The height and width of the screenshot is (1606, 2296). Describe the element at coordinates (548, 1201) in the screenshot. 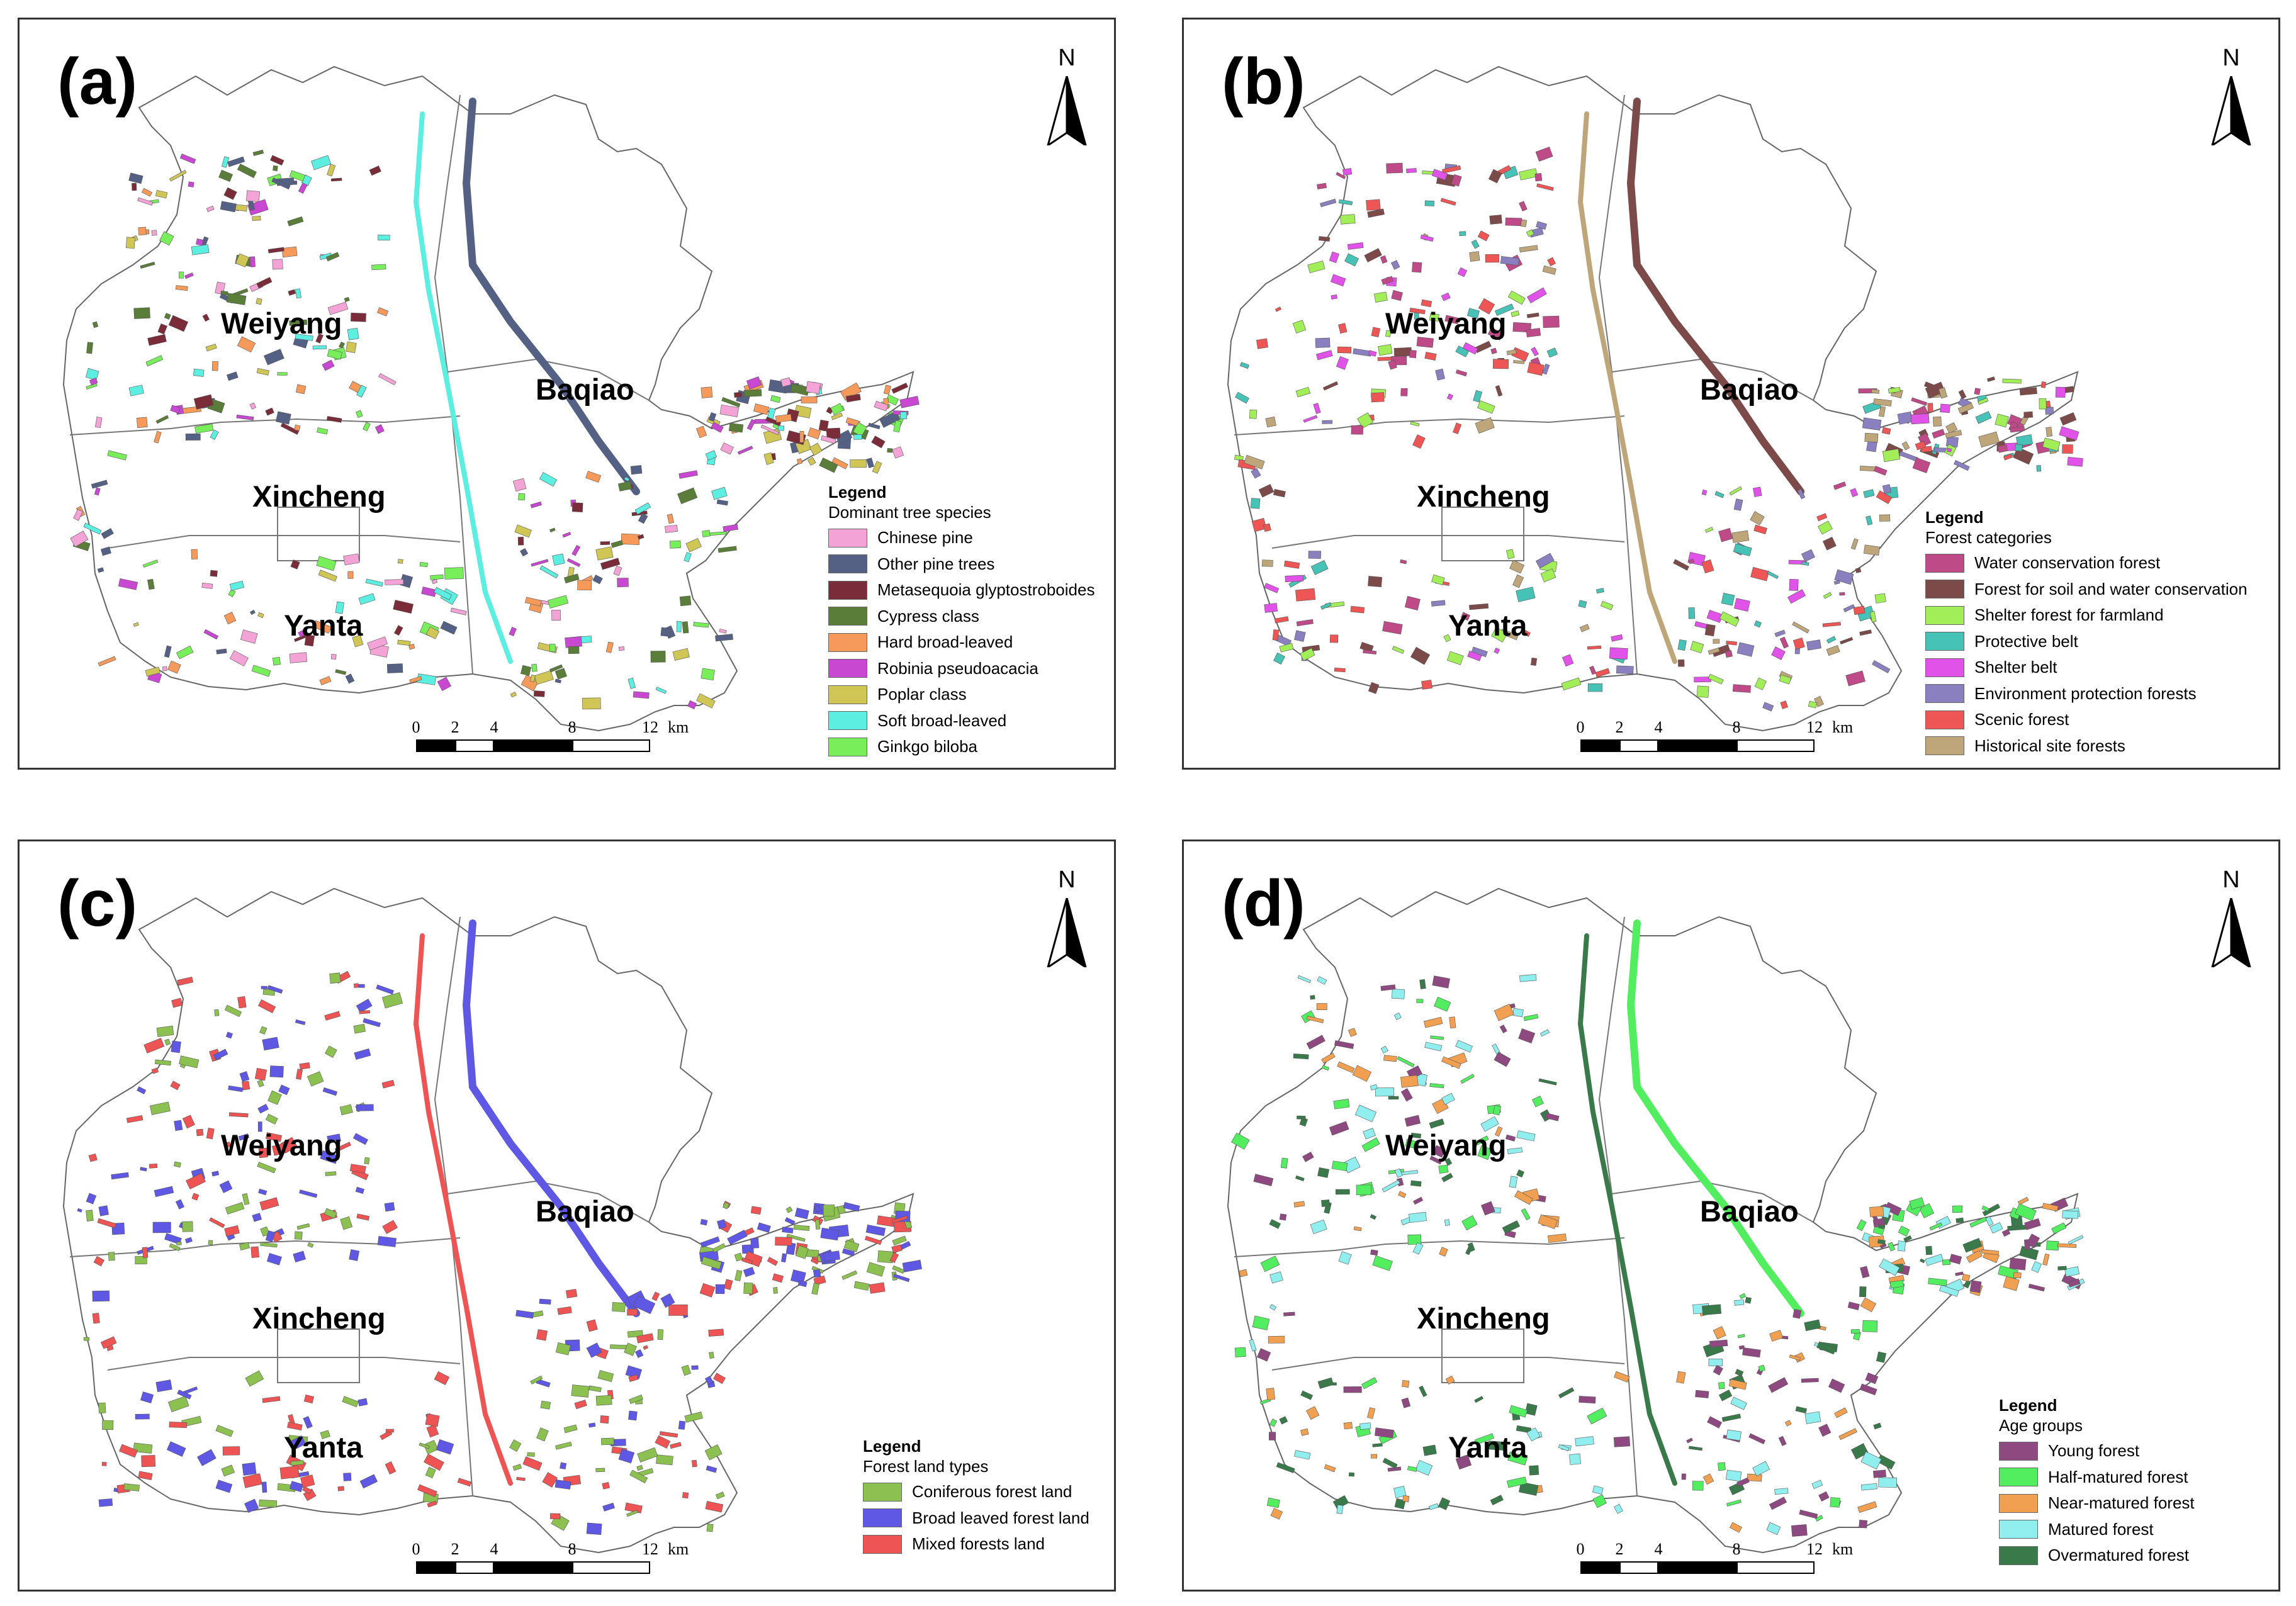

I see `district-division-line` at that location.